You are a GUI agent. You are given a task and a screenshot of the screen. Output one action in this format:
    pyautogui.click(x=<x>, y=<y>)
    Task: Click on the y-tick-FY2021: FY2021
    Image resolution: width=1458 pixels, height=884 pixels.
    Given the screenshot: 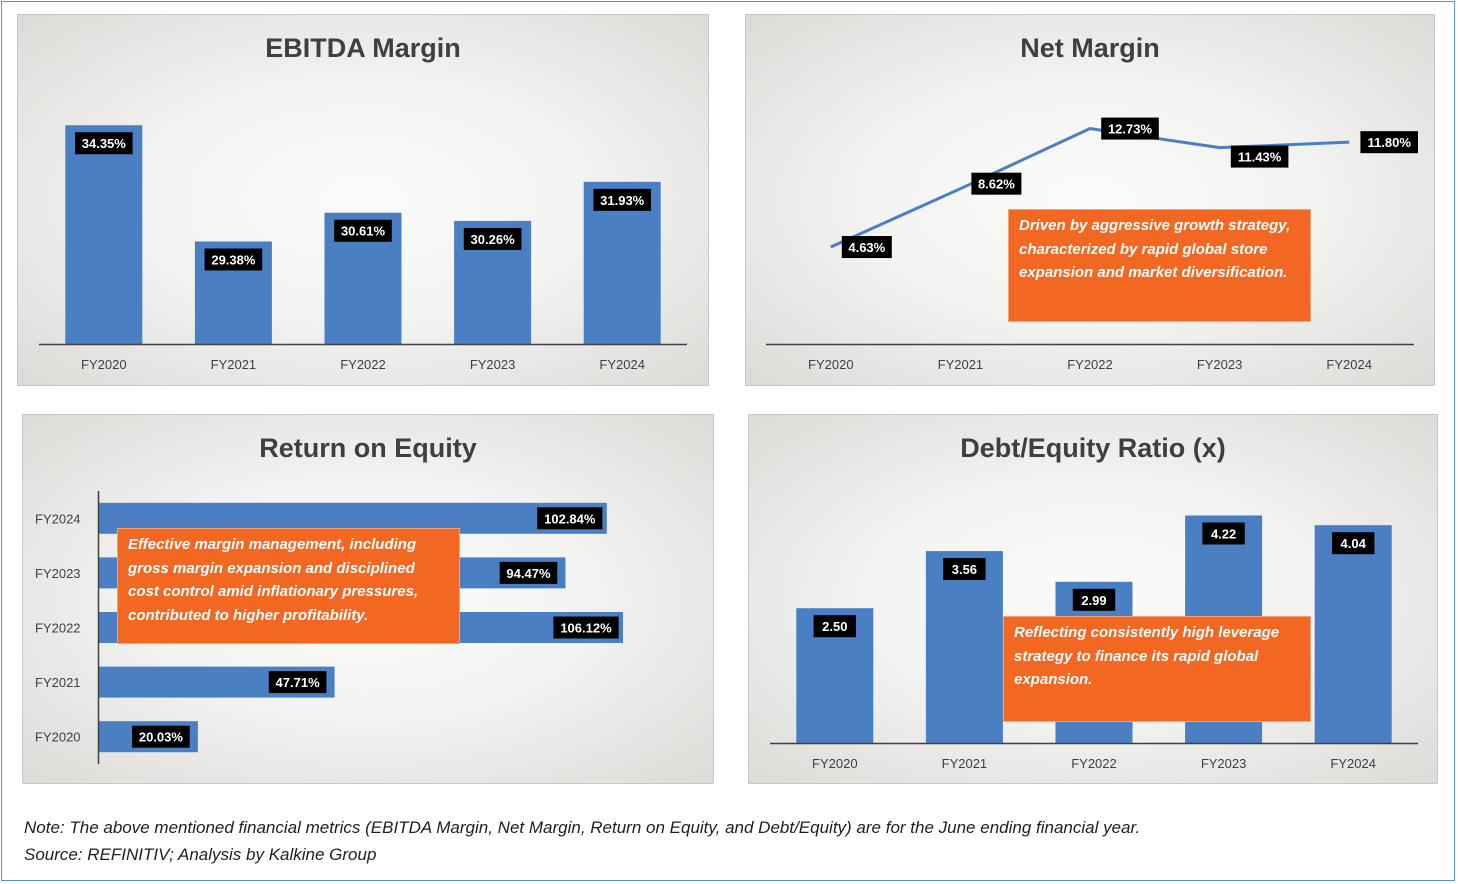 What is the action you would take?
    pyautogui.click(x=58, y=682)
    